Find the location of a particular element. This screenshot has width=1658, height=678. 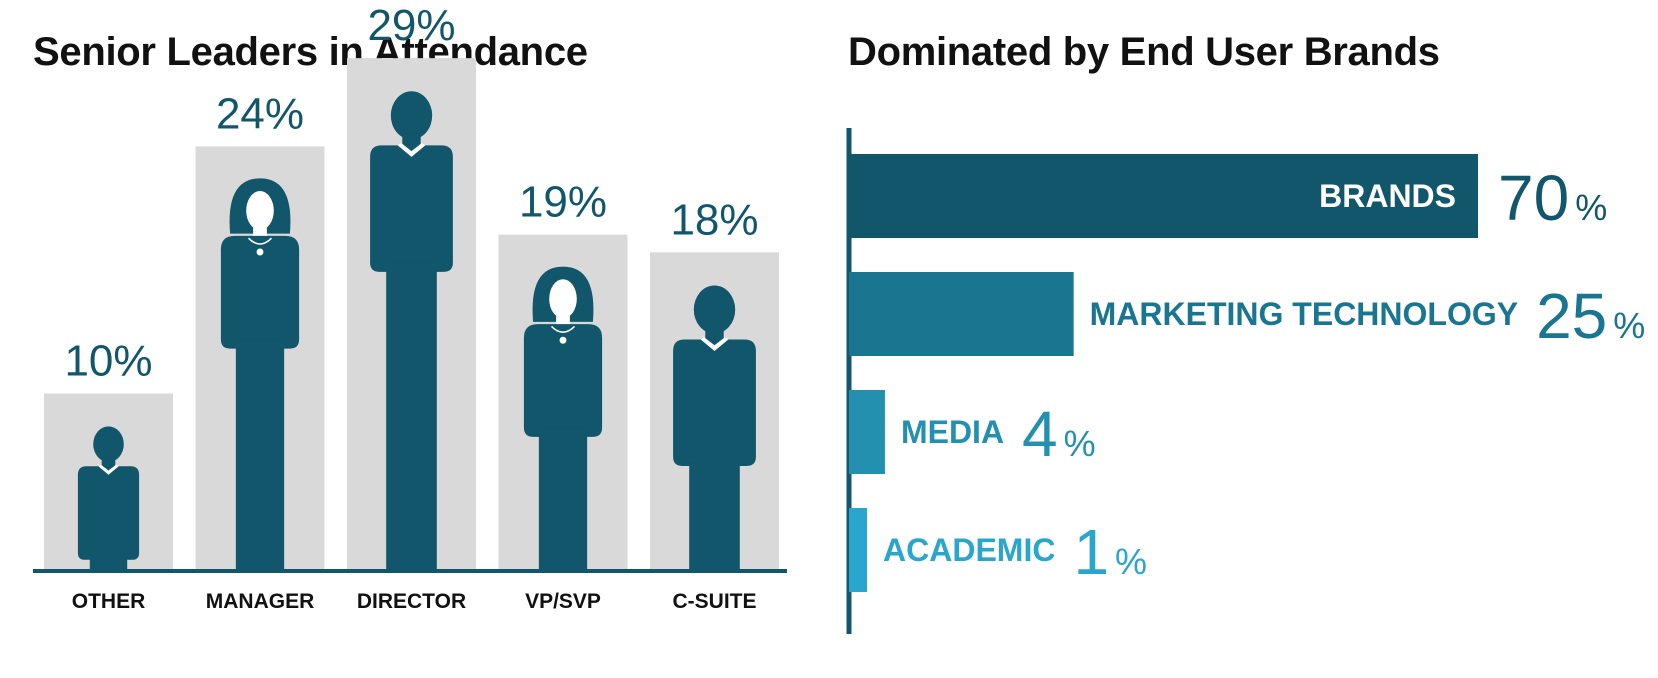

left-chart-title: Senior Leaders in Attendance is located at coordinates (310, 52).